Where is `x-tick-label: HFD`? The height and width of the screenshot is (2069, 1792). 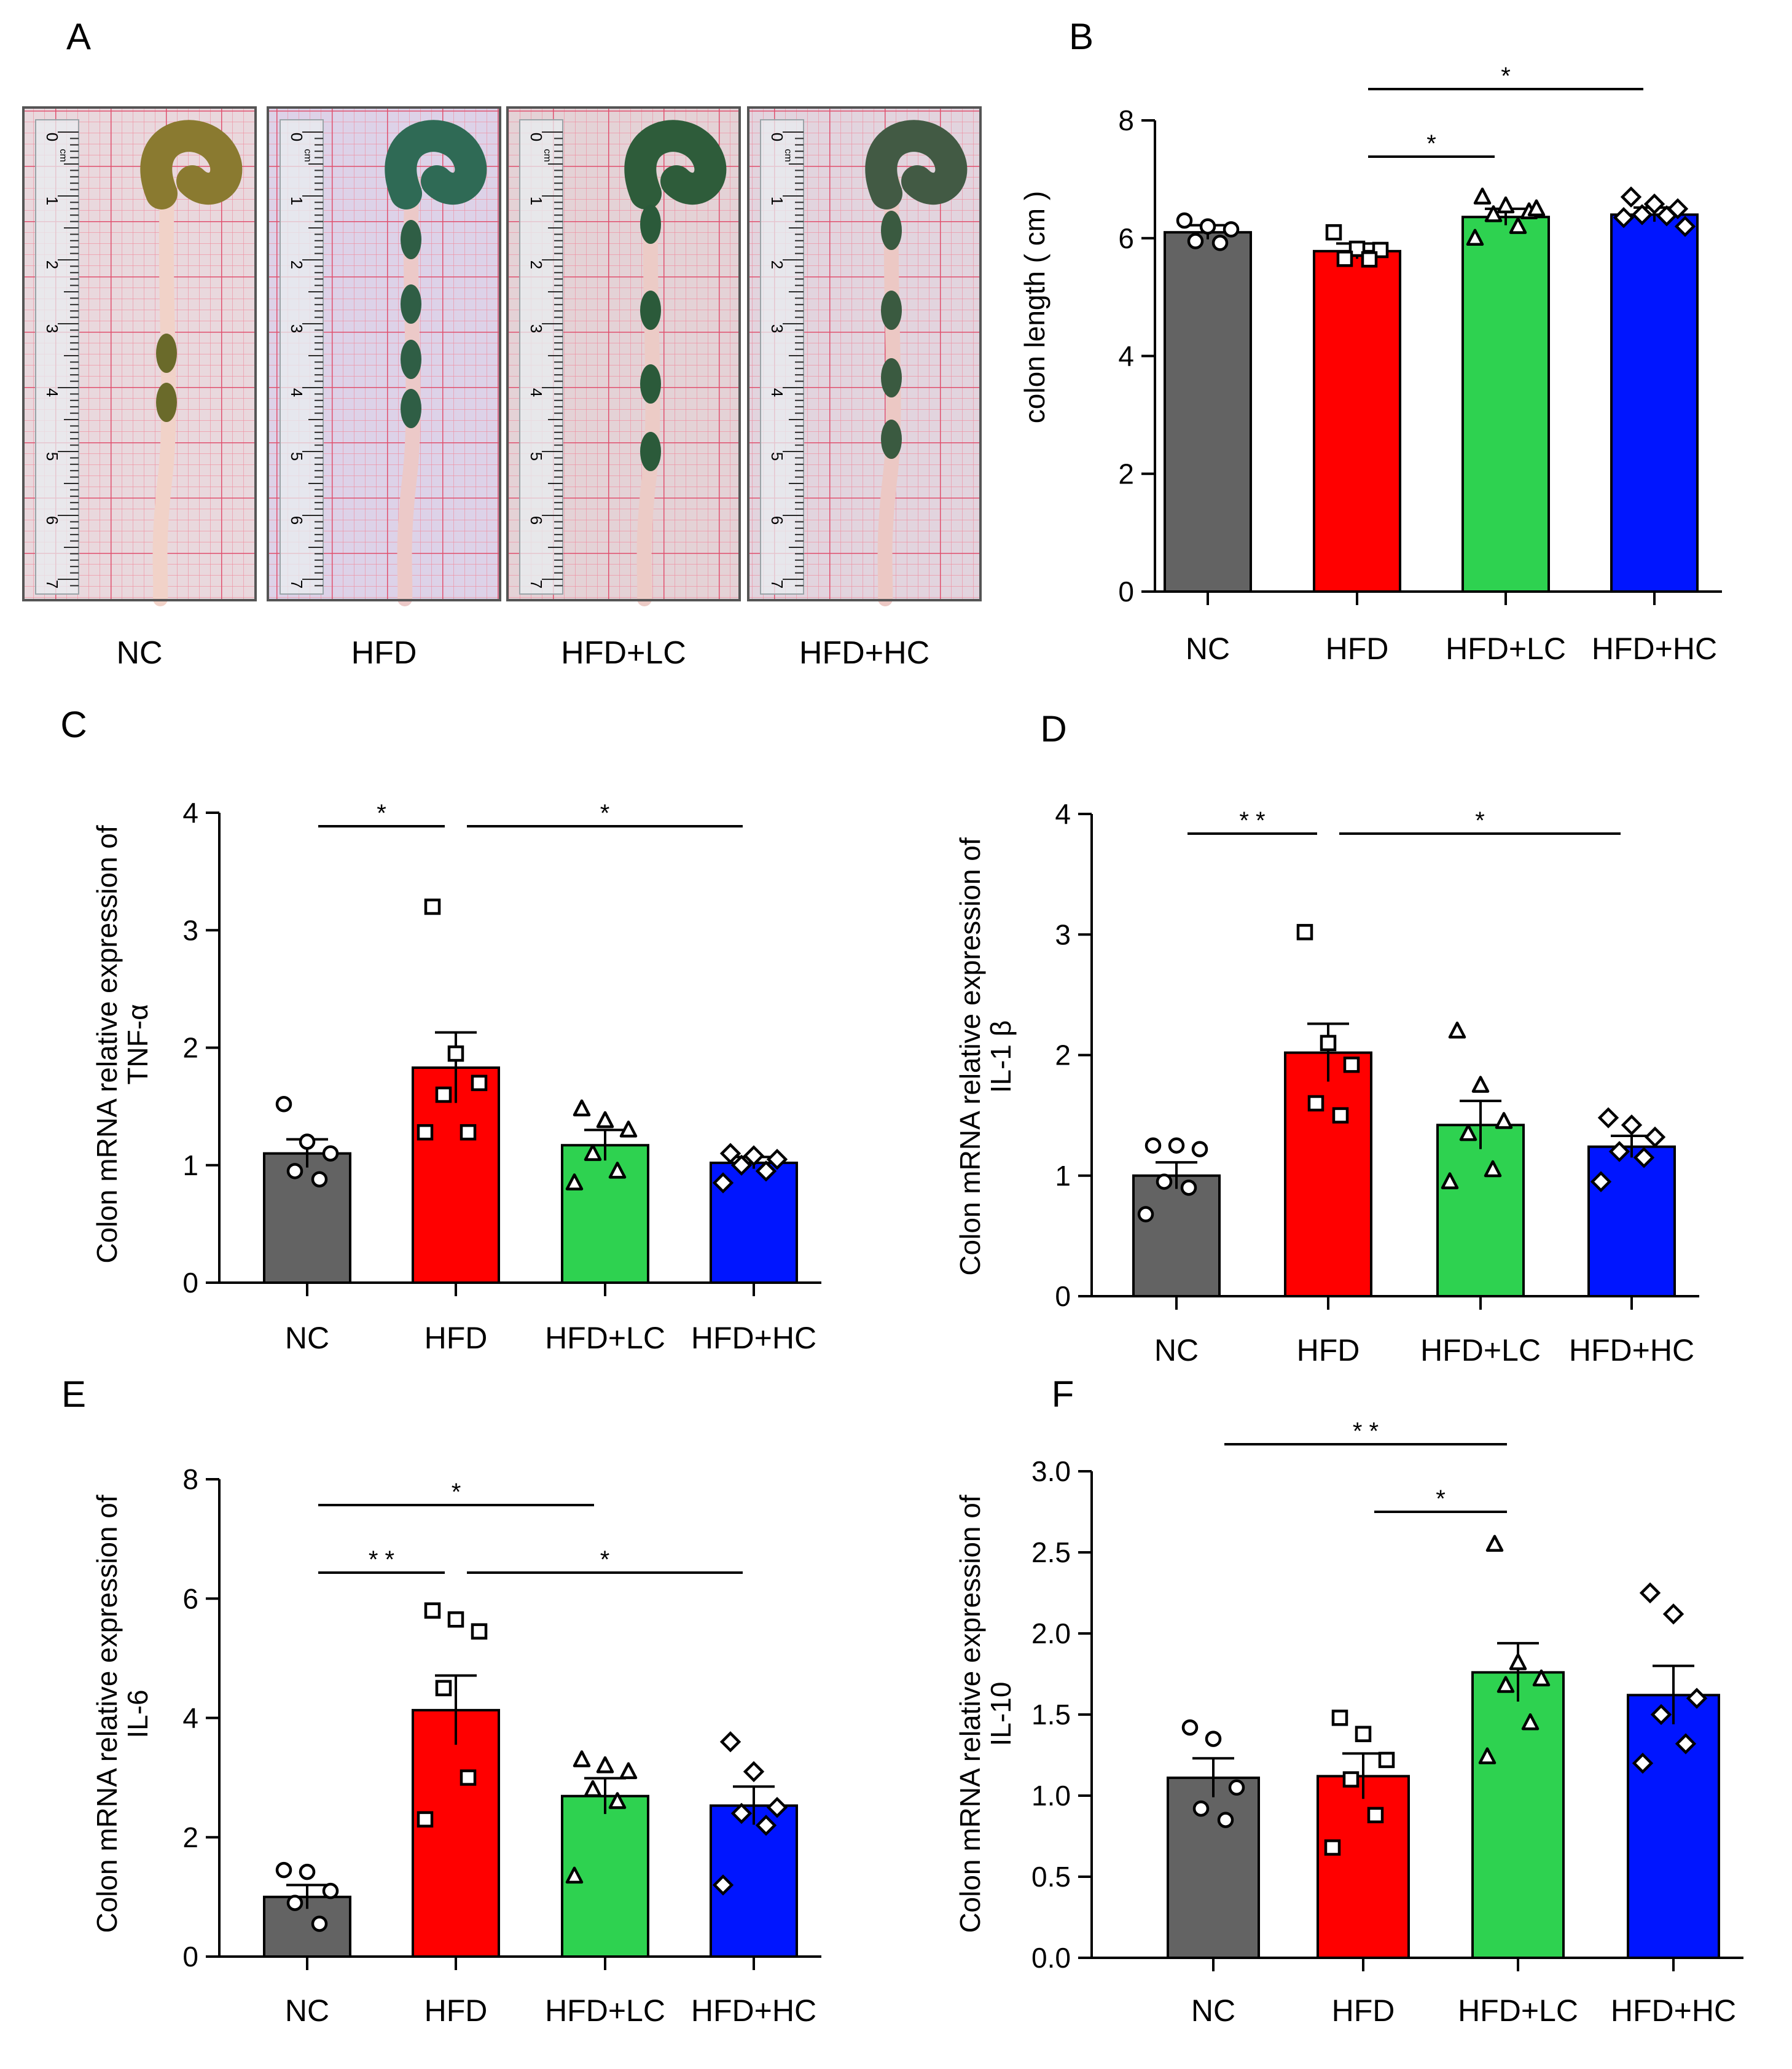
x-tick-label: HFD is located at coordinates (1357, 649).